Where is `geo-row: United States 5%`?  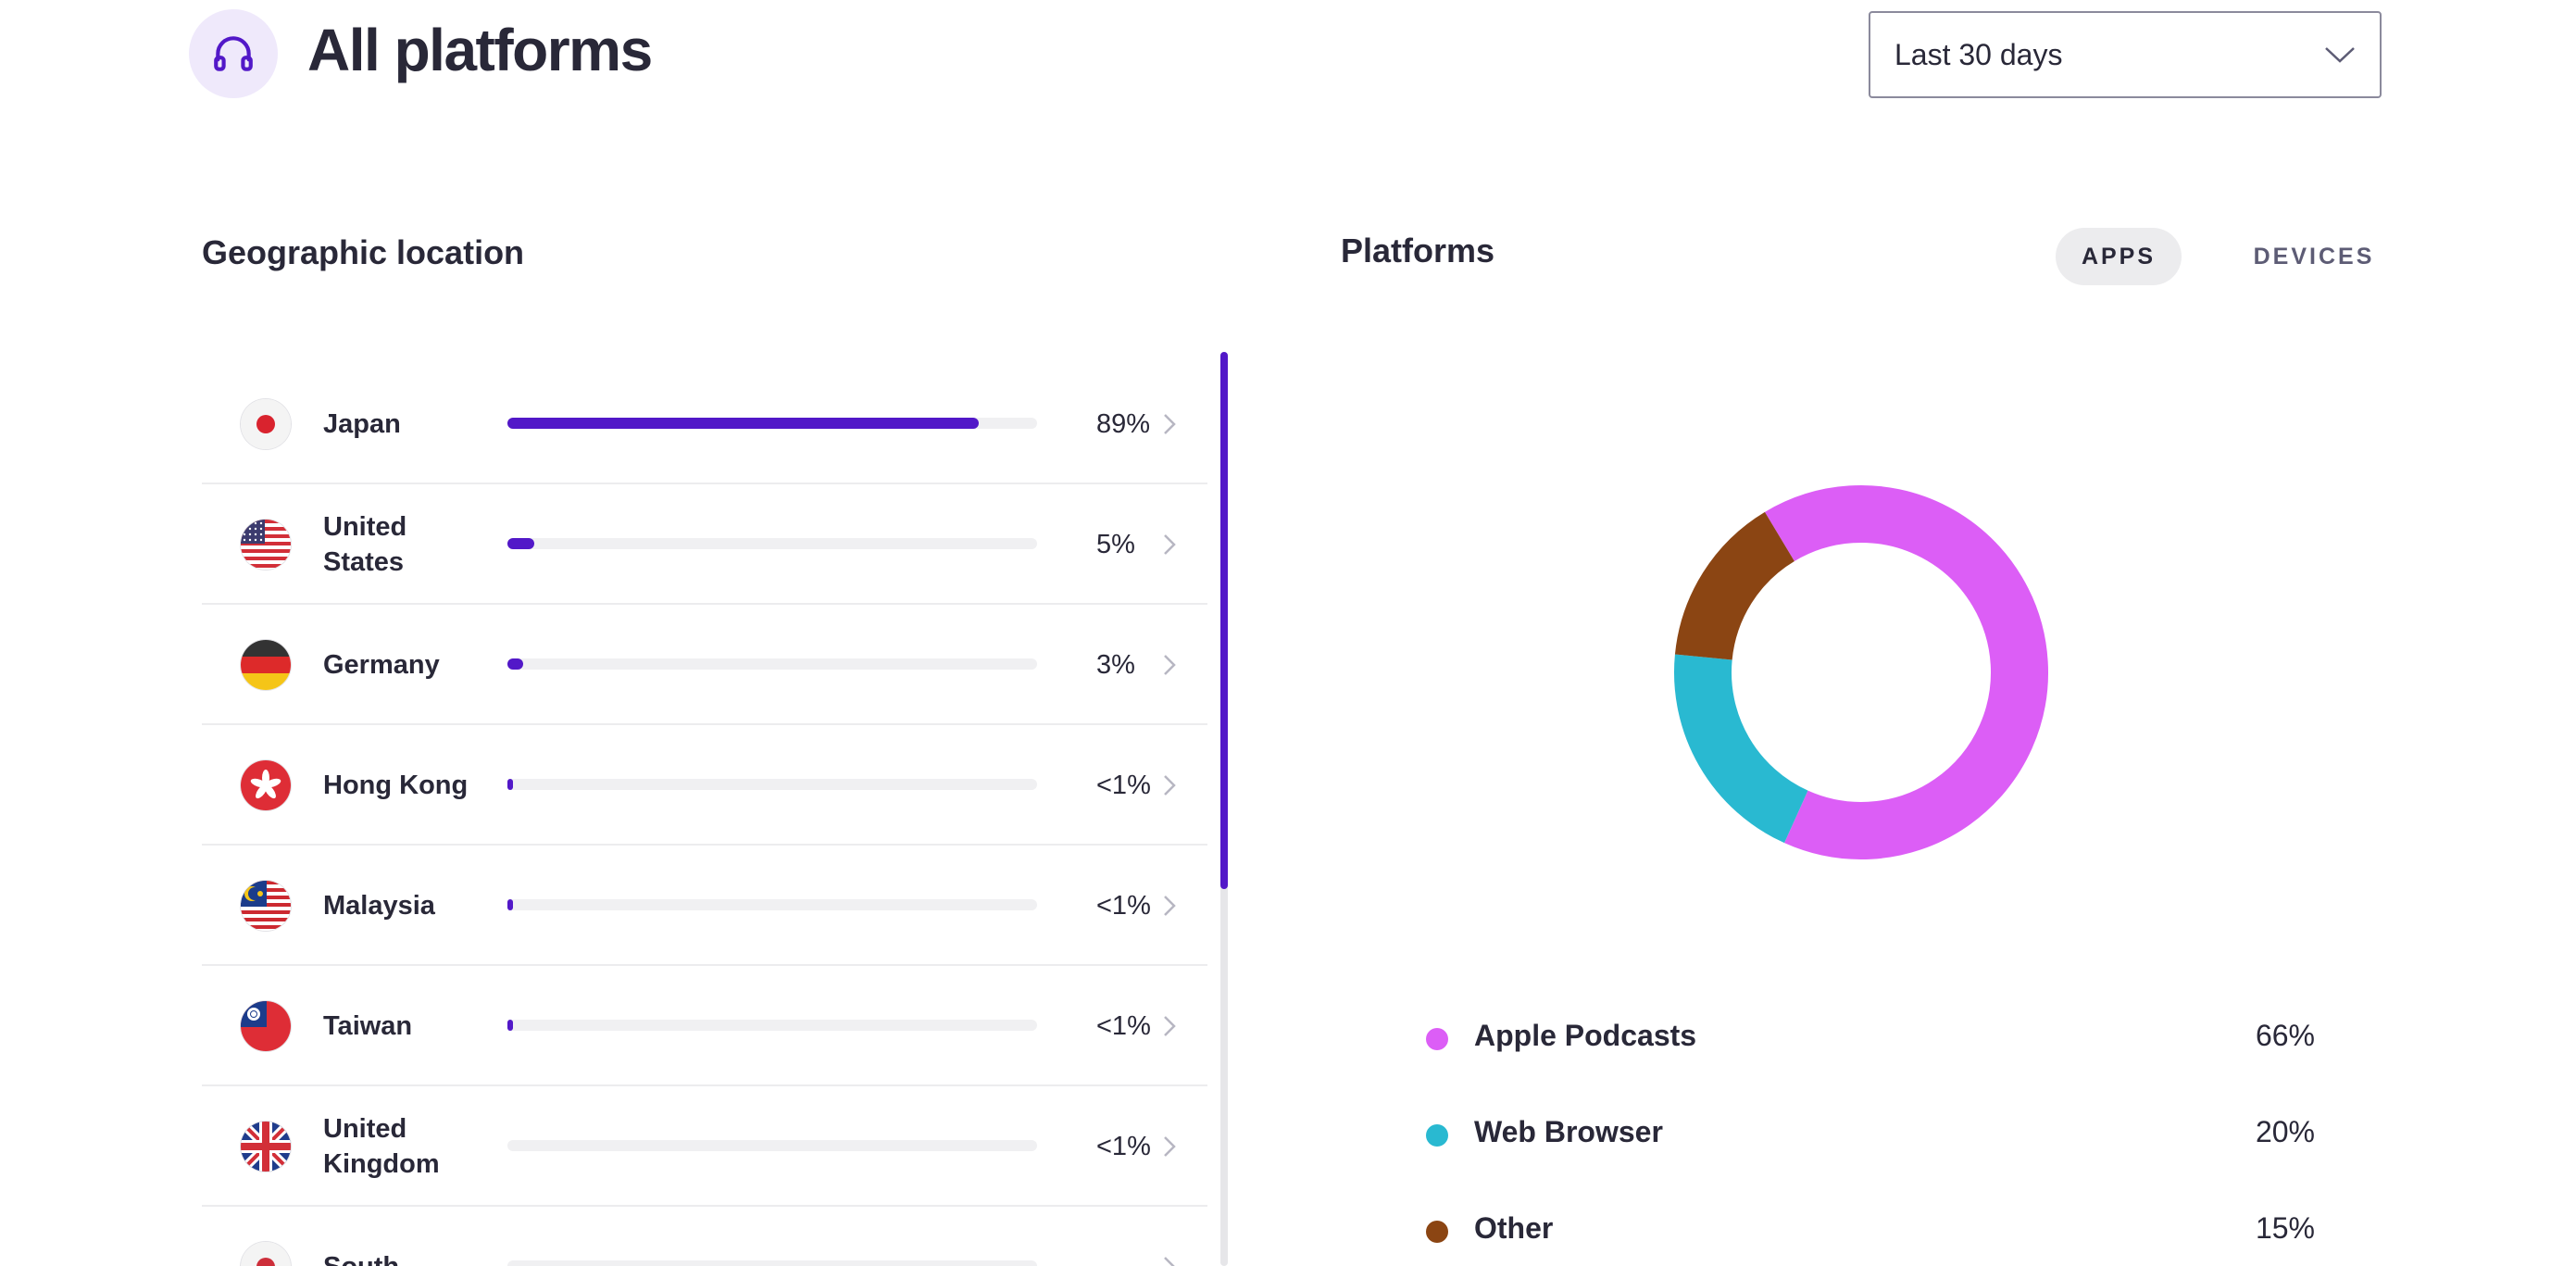
geo-row: United States 5% is located at coordinates (705, 544).